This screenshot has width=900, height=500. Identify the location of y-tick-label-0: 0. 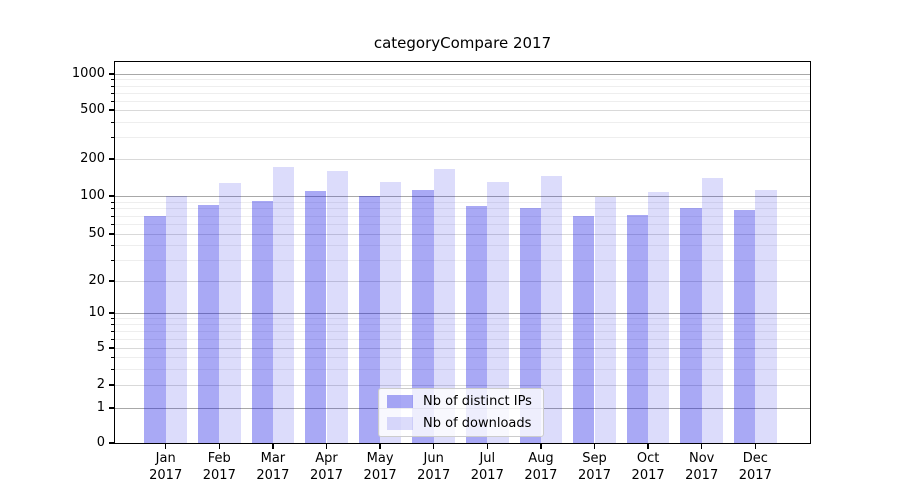
(100, 442).